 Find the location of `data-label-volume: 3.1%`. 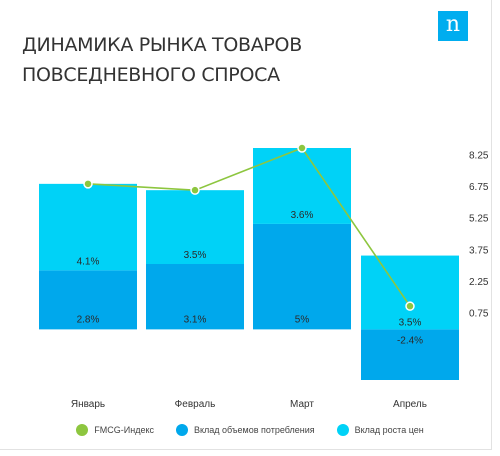

data-label-volume: 3.1% is located at coordinates (195, 319).